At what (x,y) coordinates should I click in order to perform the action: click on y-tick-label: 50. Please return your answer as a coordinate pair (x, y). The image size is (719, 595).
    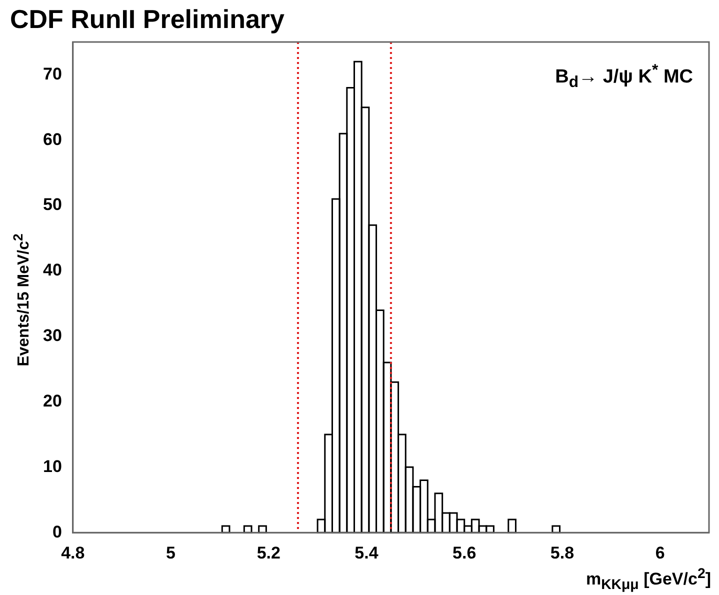
    Looking at the image, I should click on (52, 204).